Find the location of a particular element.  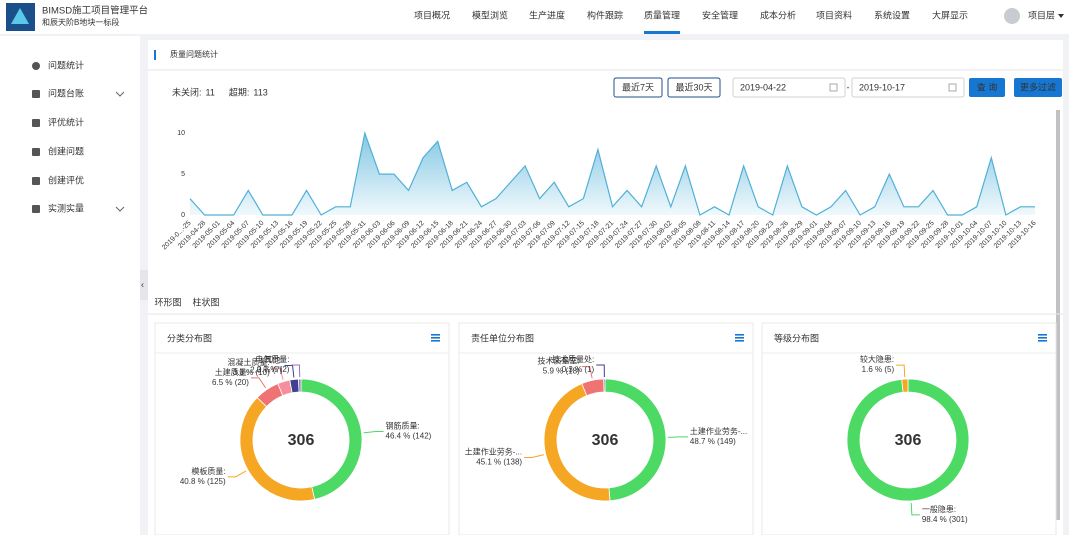

sidebar is located at coordinates (70, 285).